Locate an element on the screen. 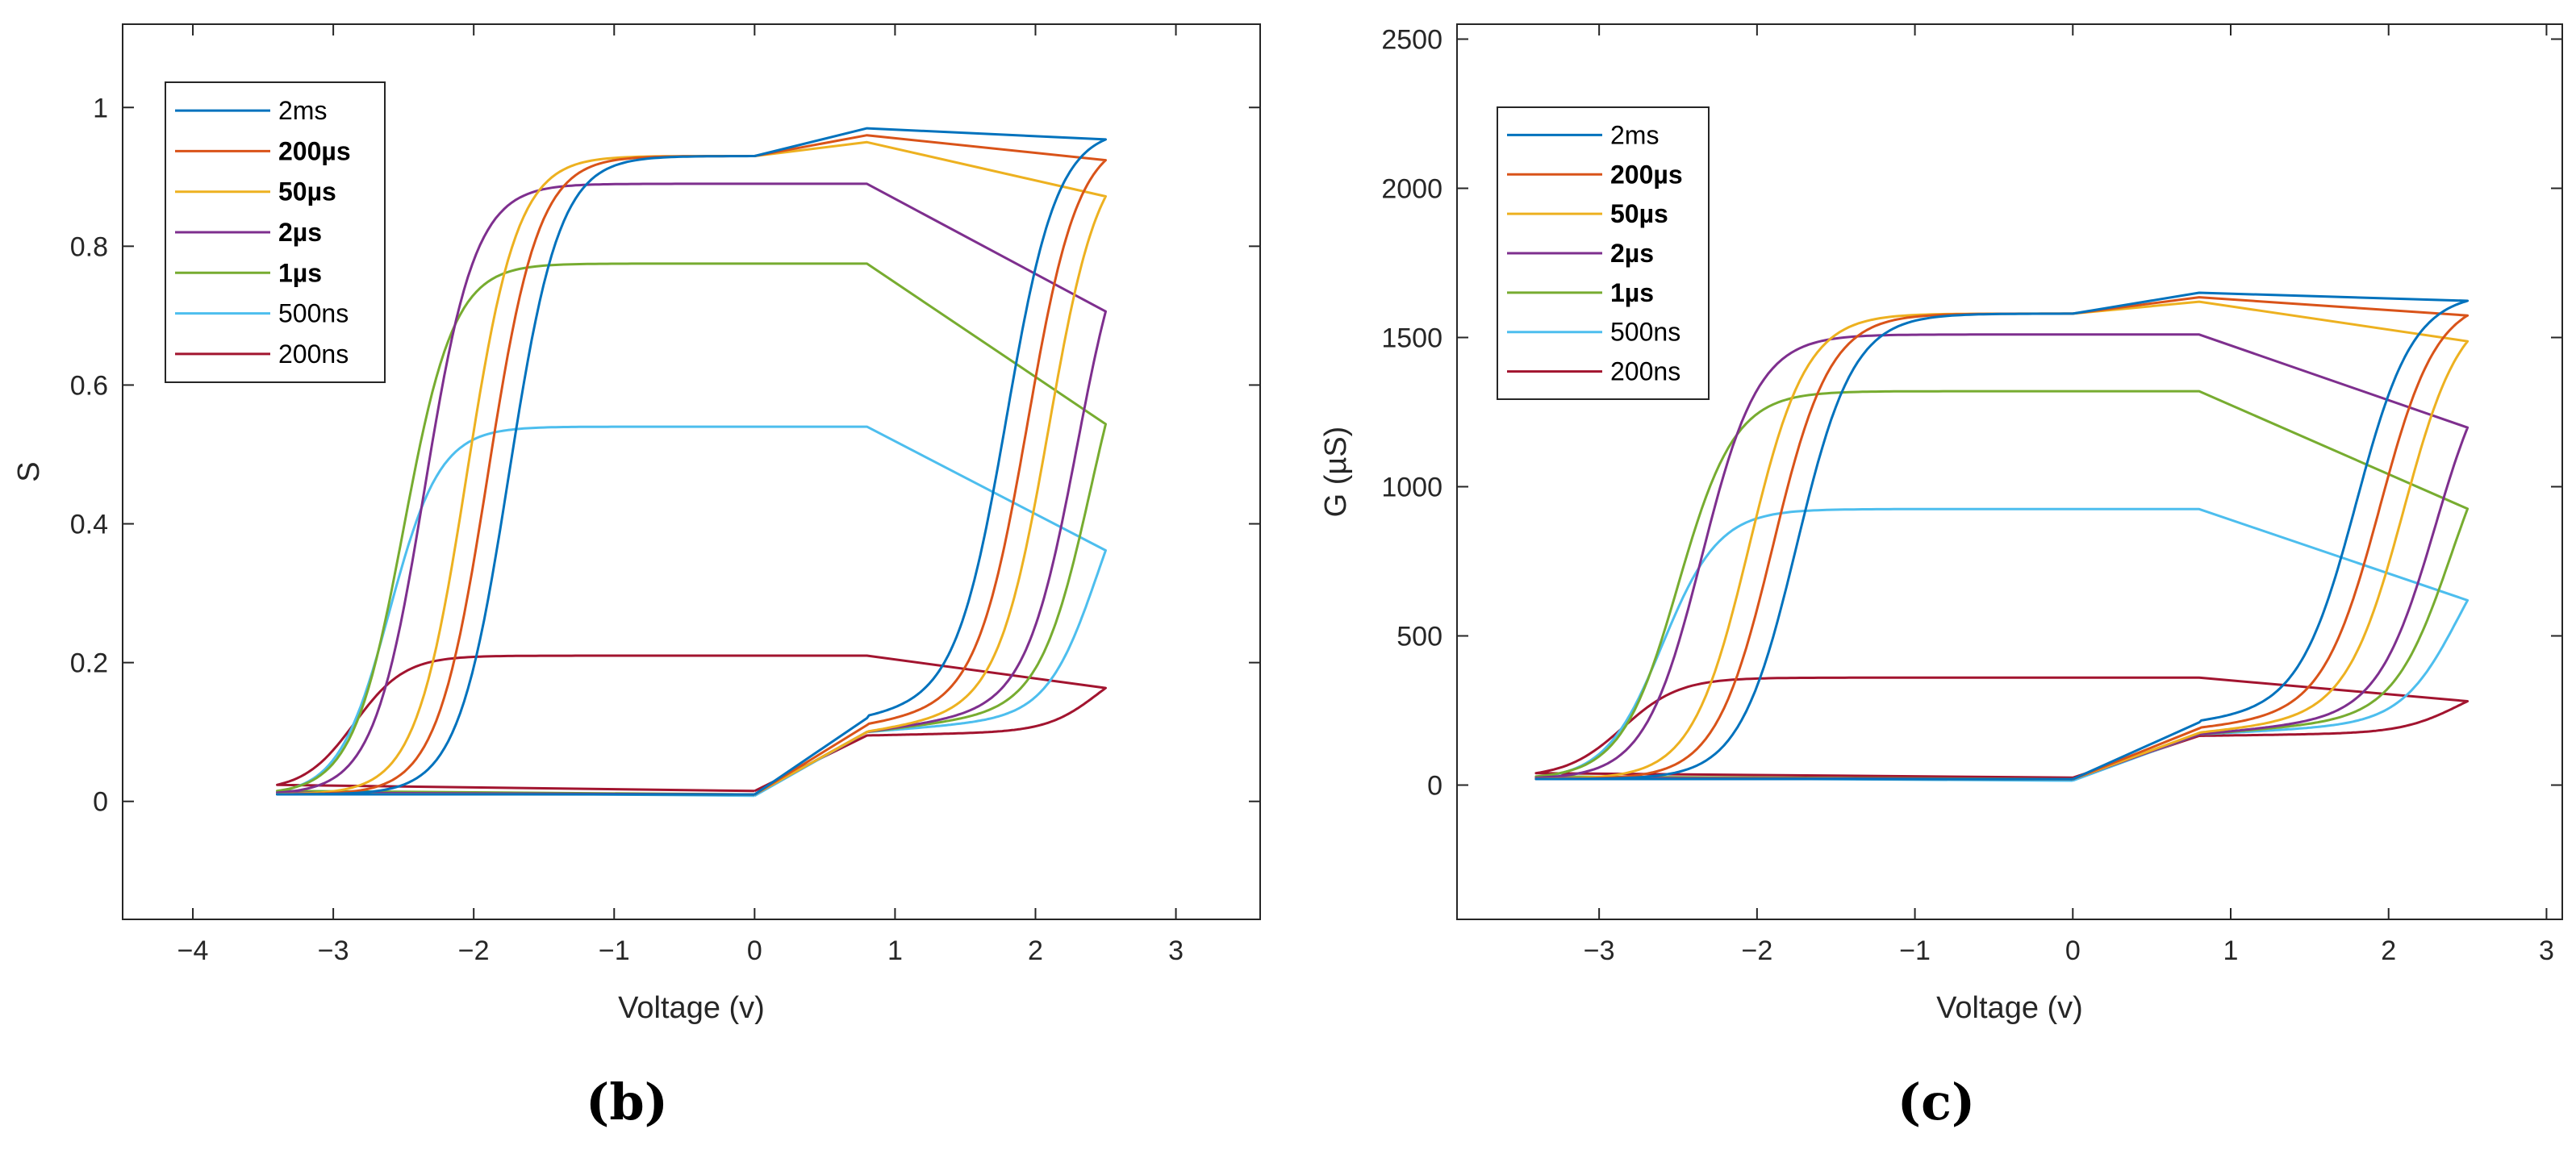  y-tick-label: 2500 is located at coordinates (1412, 40).